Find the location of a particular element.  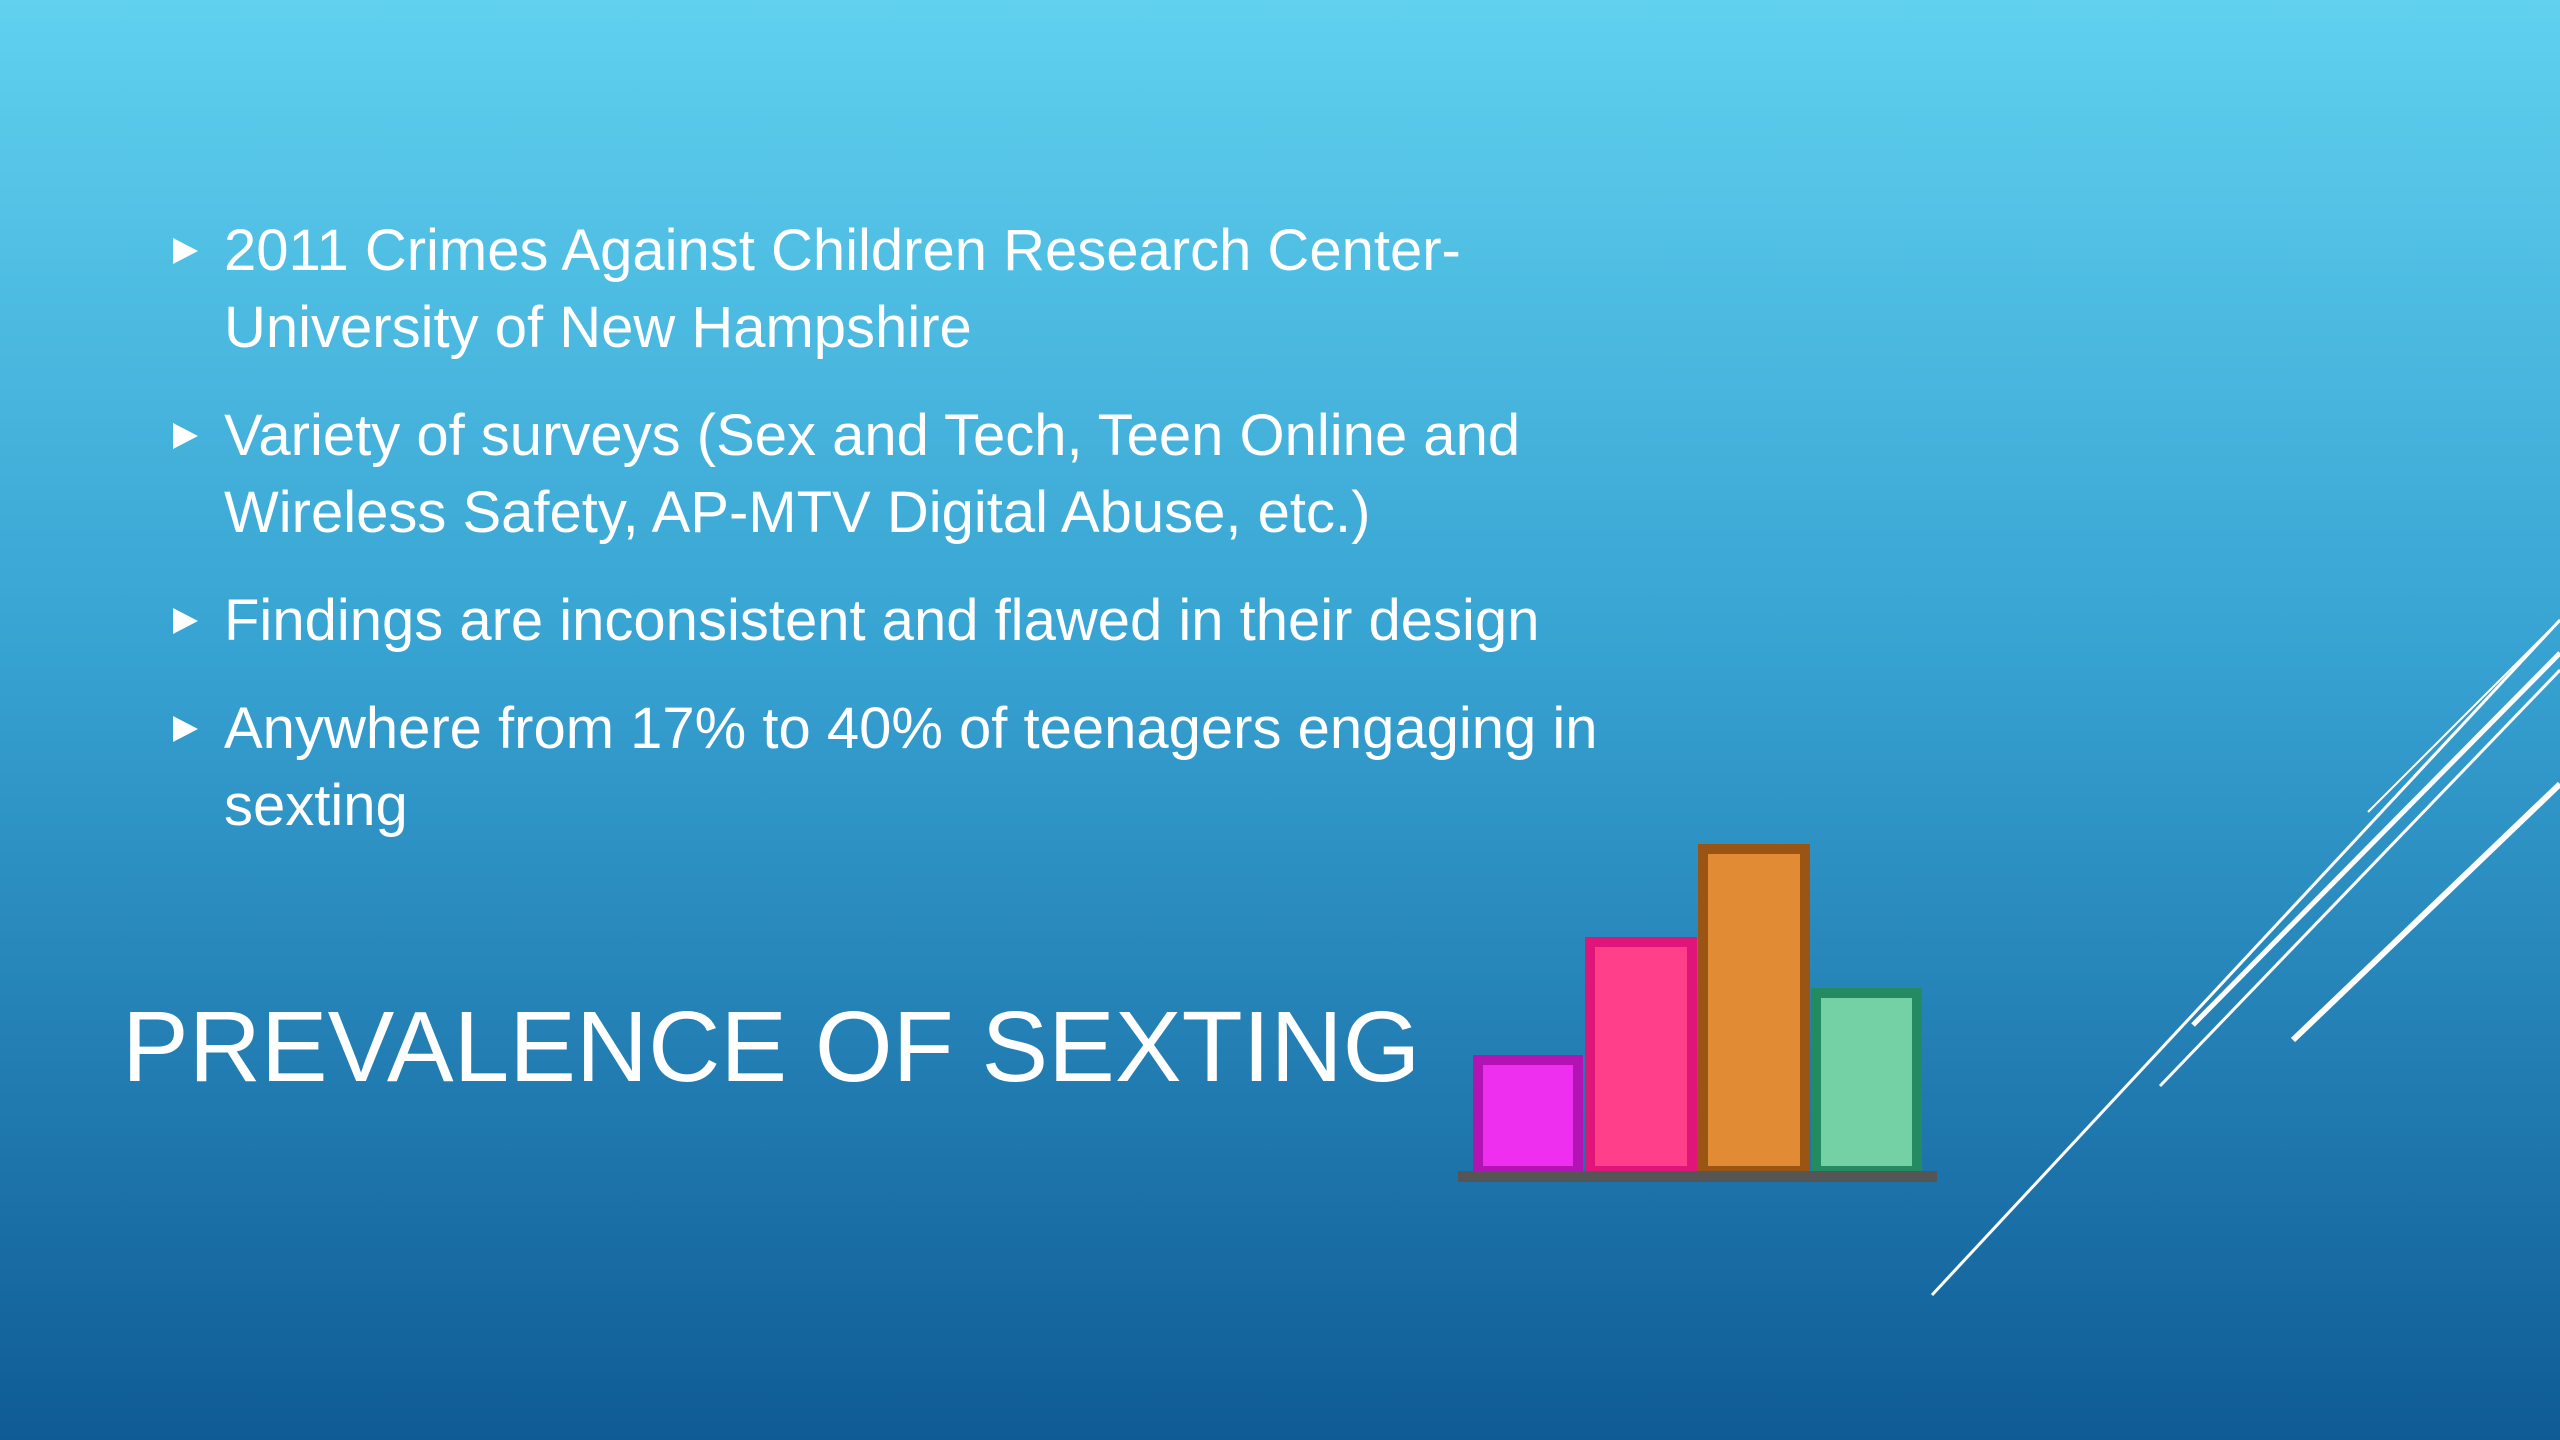

decorative-lines is located at coordinates (2245, 957).